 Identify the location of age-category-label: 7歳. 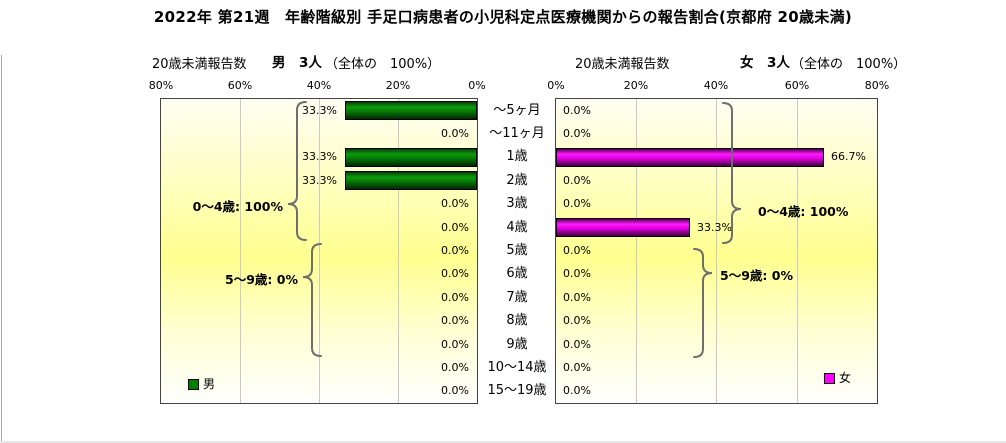
(517, 297).